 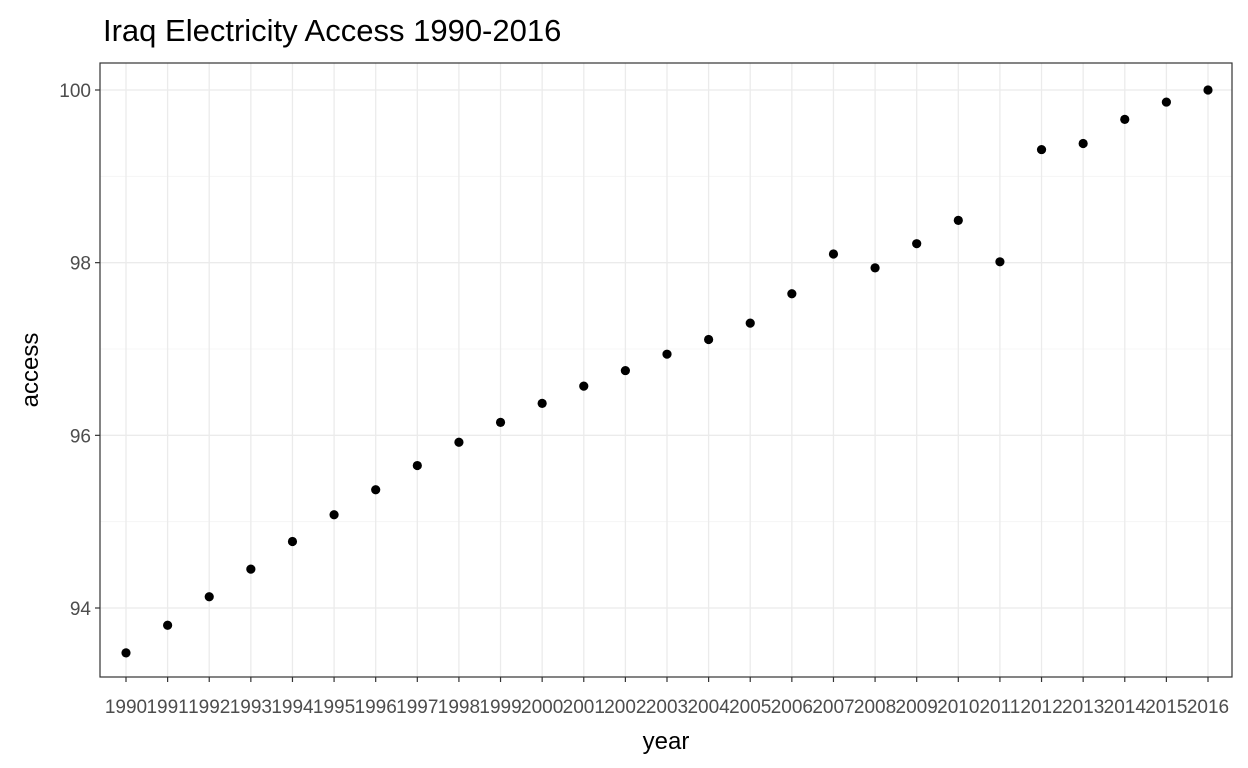 I want to click on y-axis-title: access, so click(x=30, y=370).